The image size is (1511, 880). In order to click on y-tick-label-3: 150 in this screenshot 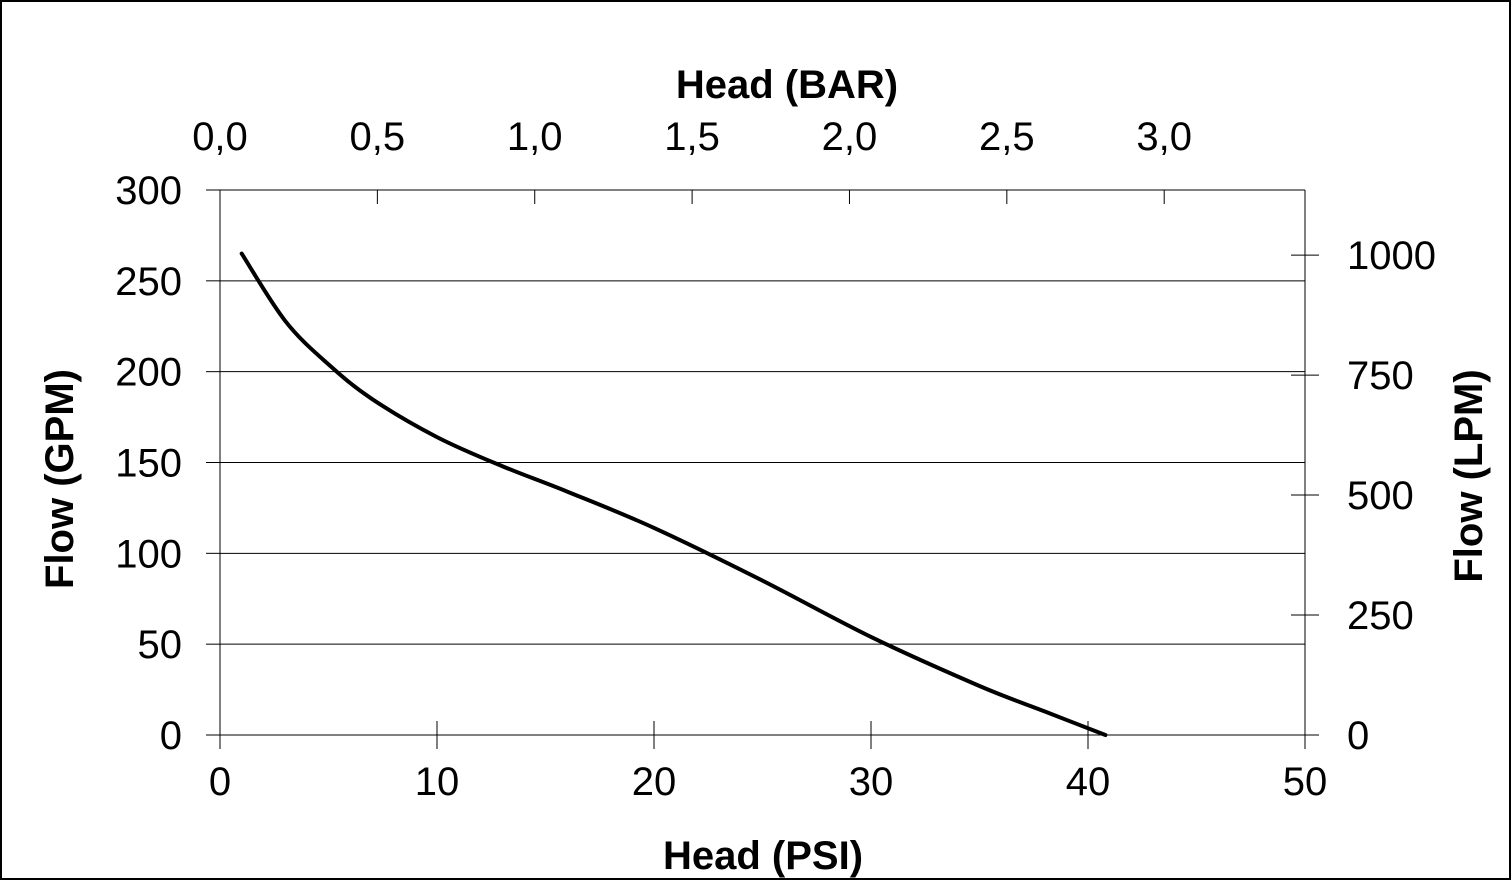, I will do `click(148, 464)`.